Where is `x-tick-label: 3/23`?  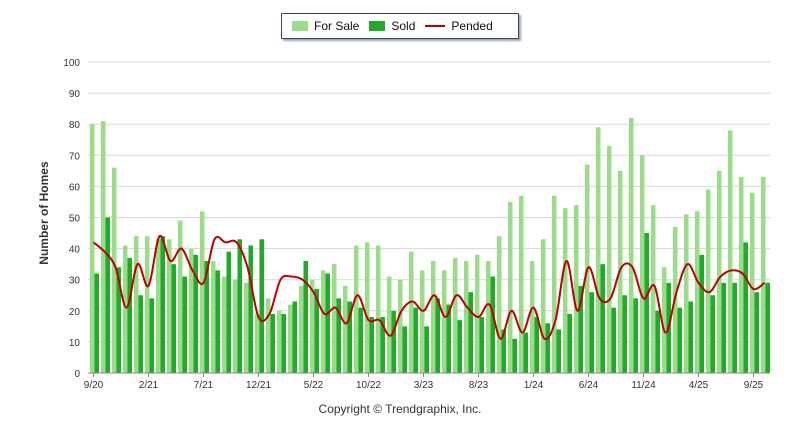
x-tick-label: 3/23 is located at coordinates (424, 385).